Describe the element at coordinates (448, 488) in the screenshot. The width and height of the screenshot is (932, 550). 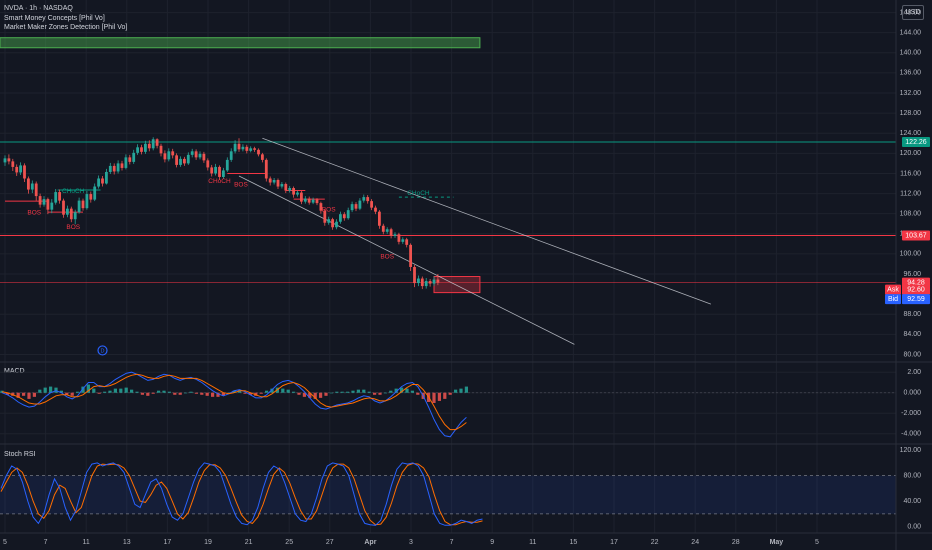
I see `stoch-rsi-pane: Stoch RSI` at that location.